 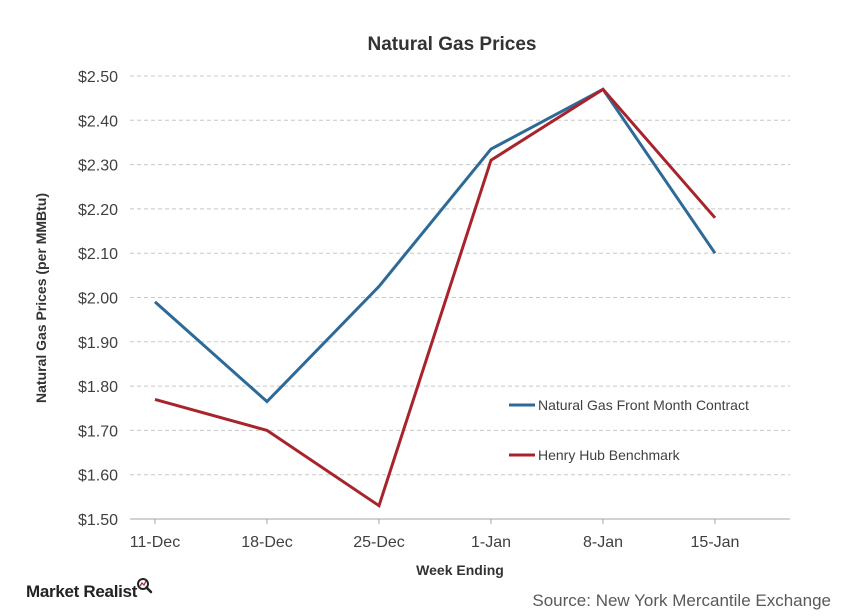 What do you see at coordinates (491, 542) in the screenshot?
I see `x-tick-label: 1-Jan` at bounding box center [491, 542].